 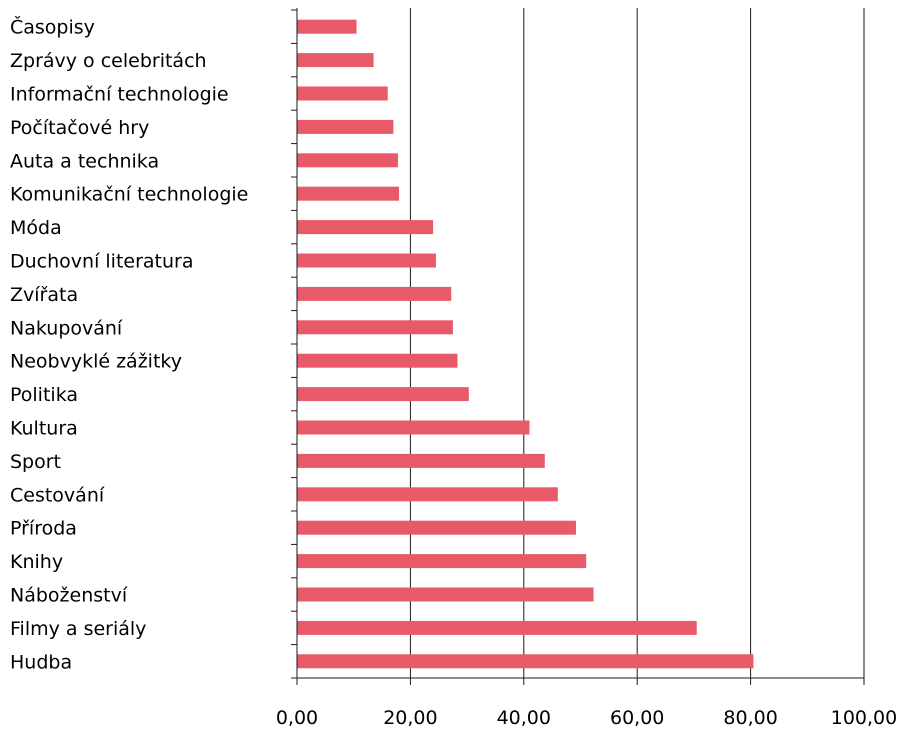 What do you see at coordinates (586, 718) in the screenshot?
I see `x-tick-labels: 0,00 20,00 40,00 60,00 80,00 100,00` at bounding box center [586, 718].